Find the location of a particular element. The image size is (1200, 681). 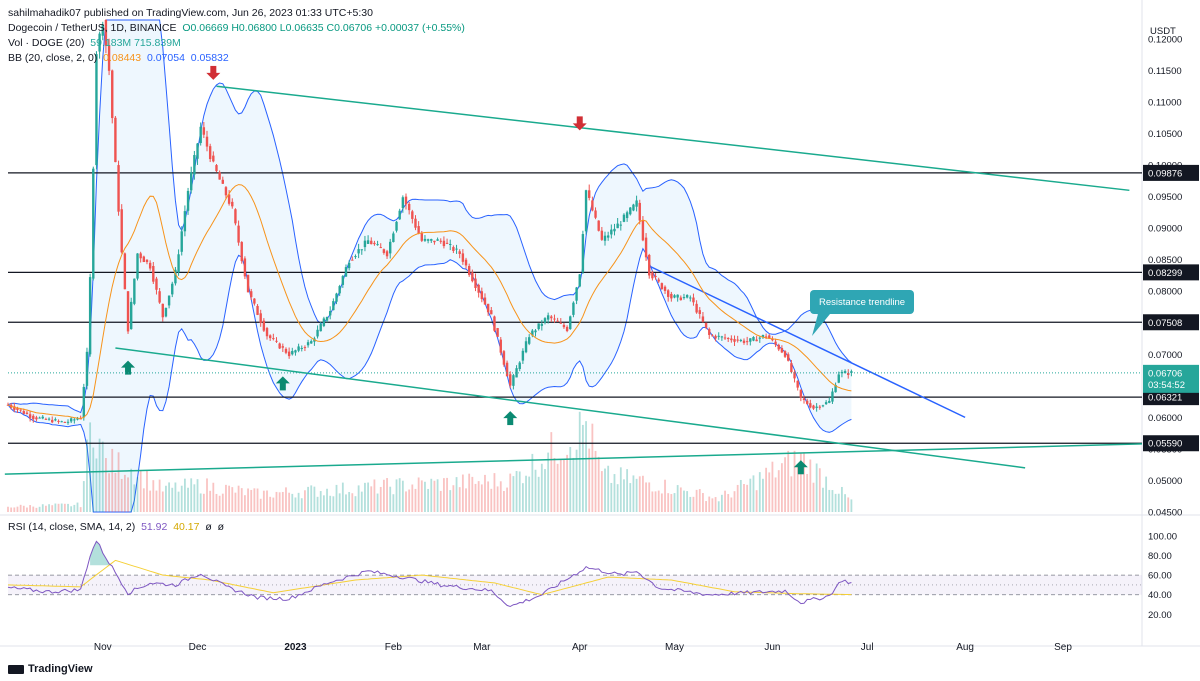

bb-label: BB (20, close, 2, 0) is located at coordinates (53, 58).